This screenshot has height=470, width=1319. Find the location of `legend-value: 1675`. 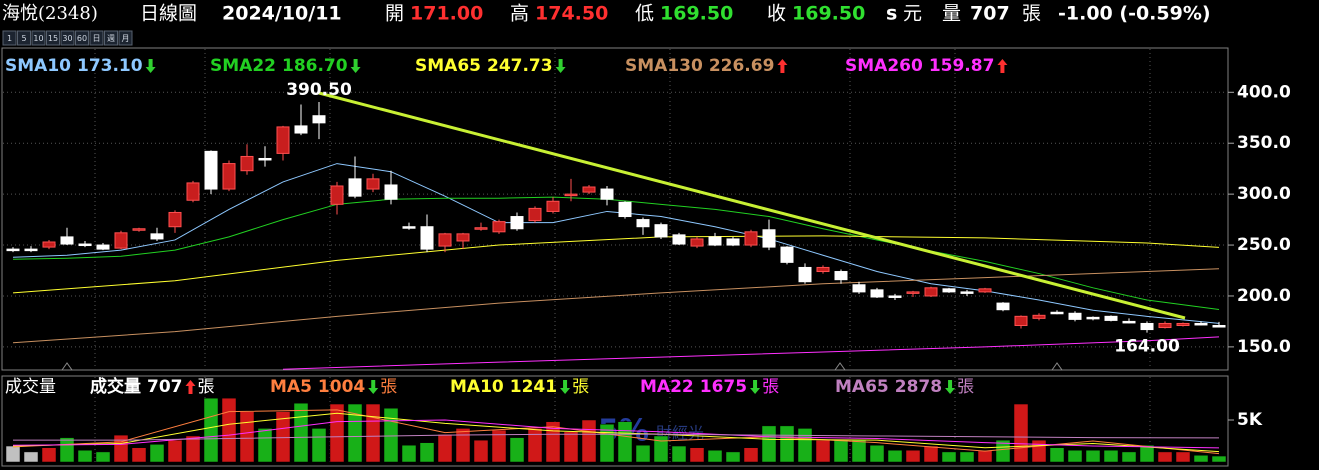

legend-value: 1675 is located at coordinates (723, 387).